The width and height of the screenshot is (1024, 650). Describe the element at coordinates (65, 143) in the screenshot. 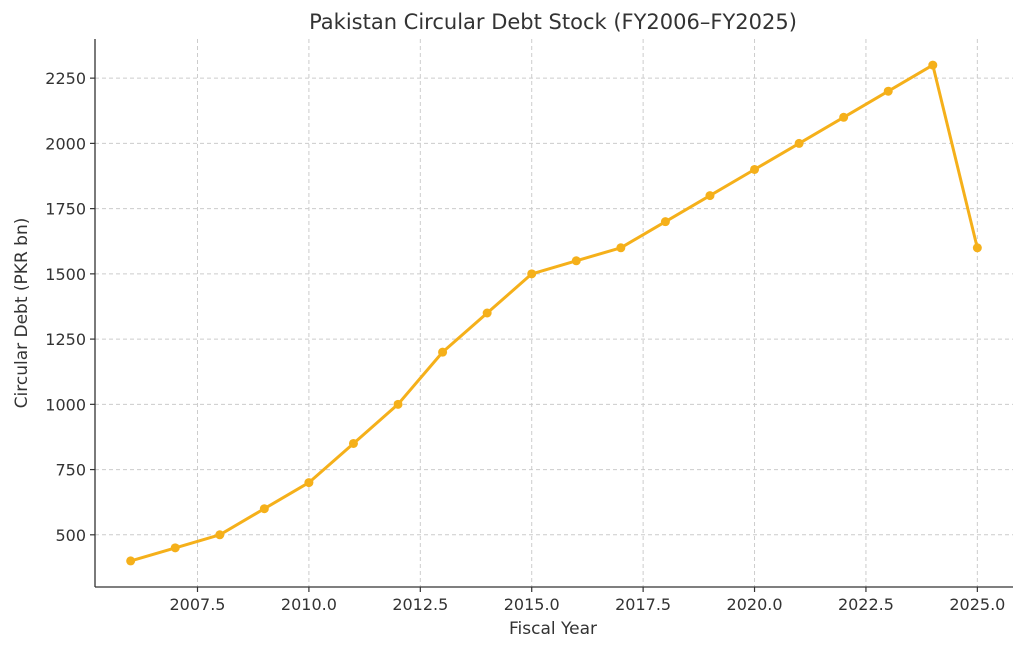

I see `y-tick-label: 2000` at that location.